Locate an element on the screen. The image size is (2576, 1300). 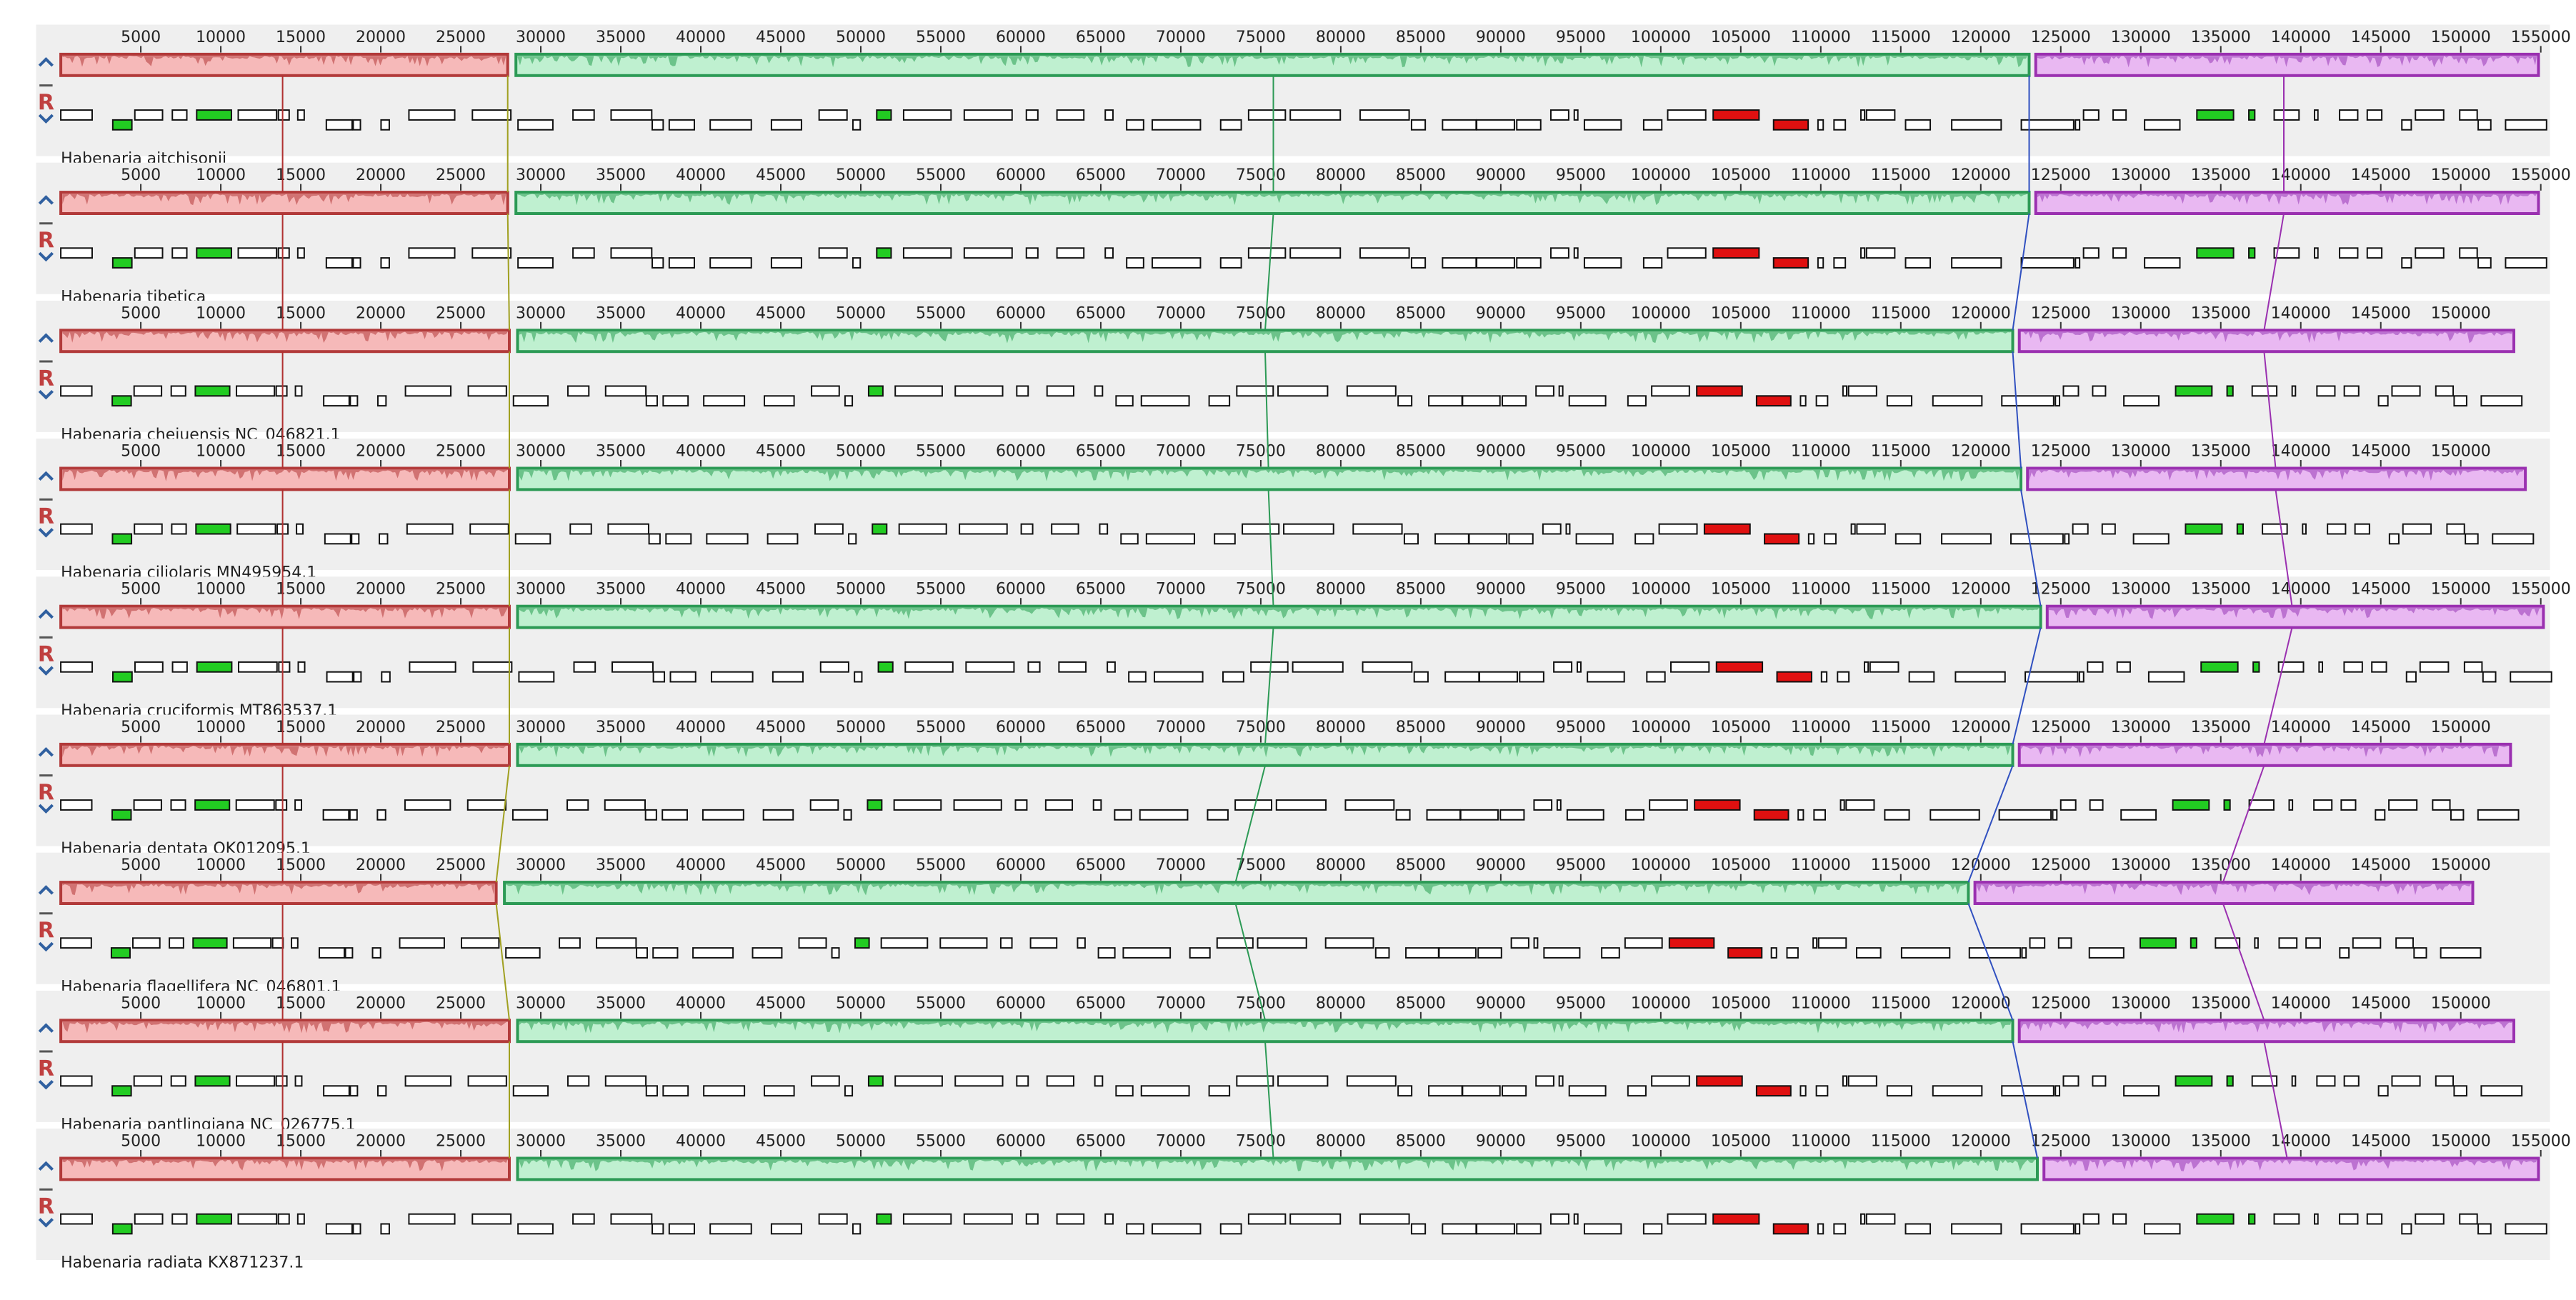
ruler-tick-label: 75000 is located at coordinates (1261, 727).